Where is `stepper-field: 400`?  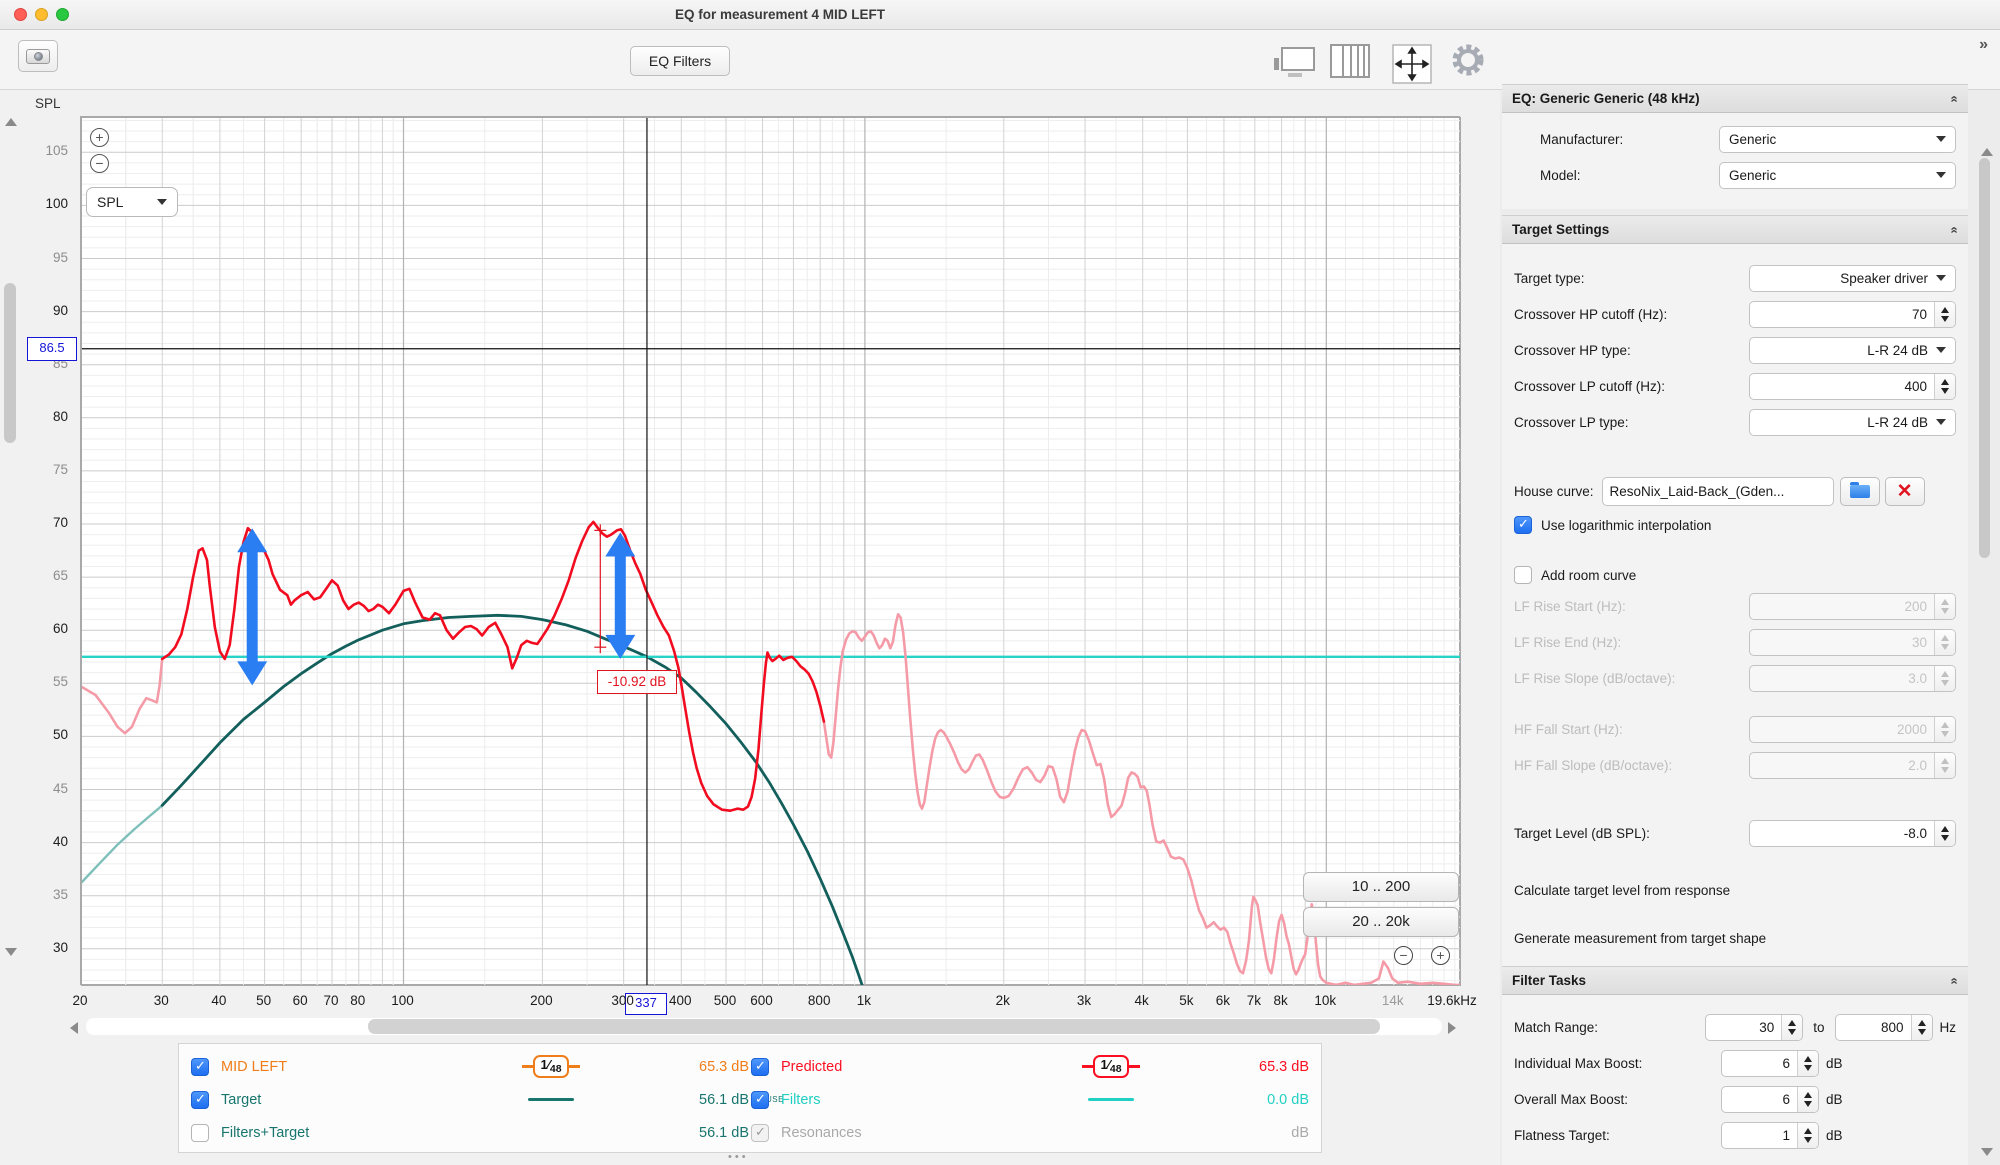
stepper-field: 400 is located at coordinates (1852, 386).